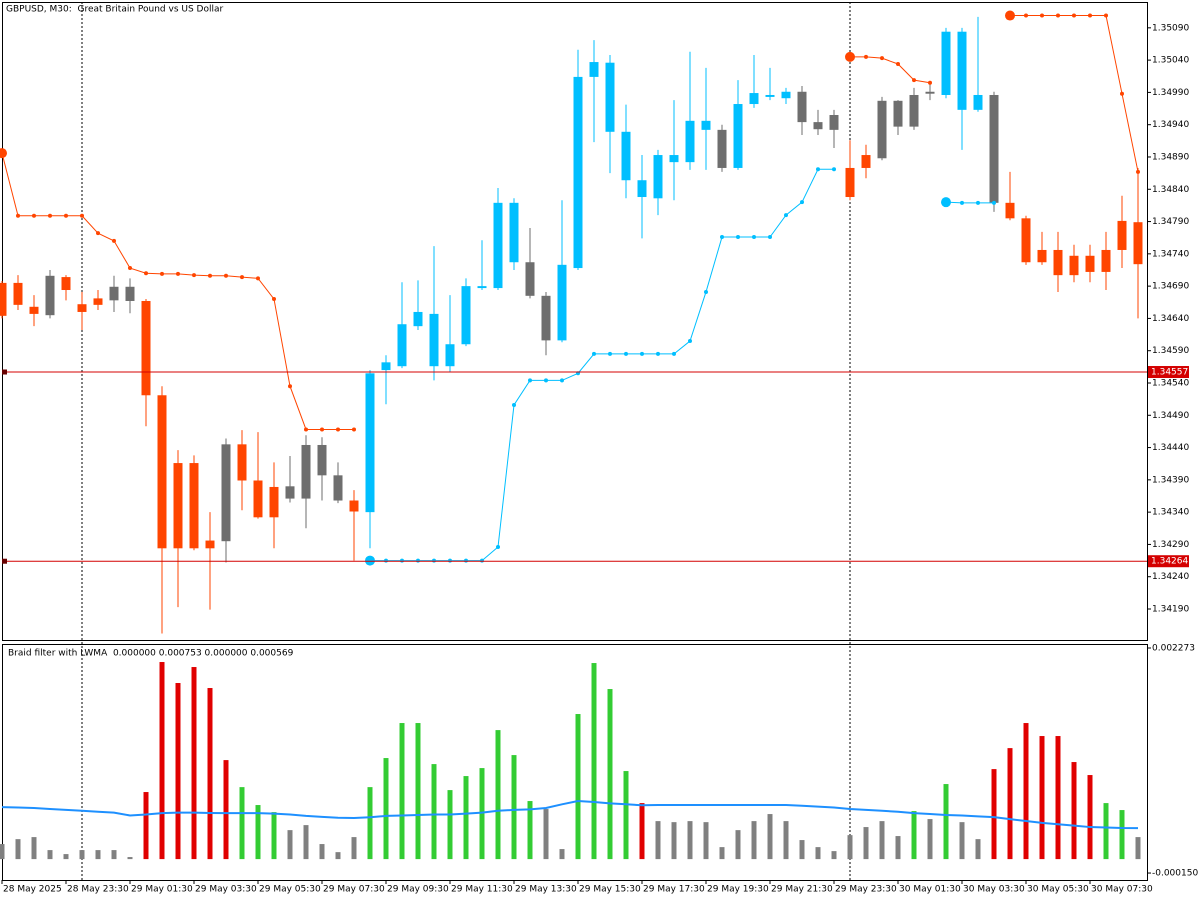 This screenshot has height=900, width=1200. Describe the element at coordinates (1170, 545) in the screenshot. I see `y-tick-label: 1.34290` at that location.